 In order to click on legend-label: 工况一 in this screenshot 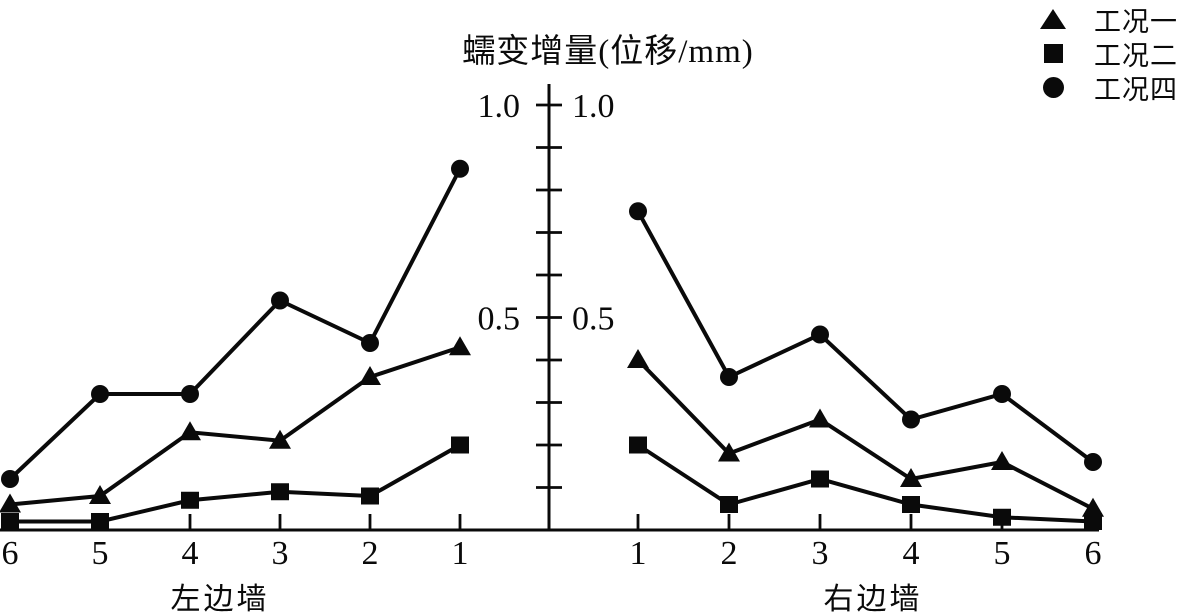, I will do `click(1136, 21)`.